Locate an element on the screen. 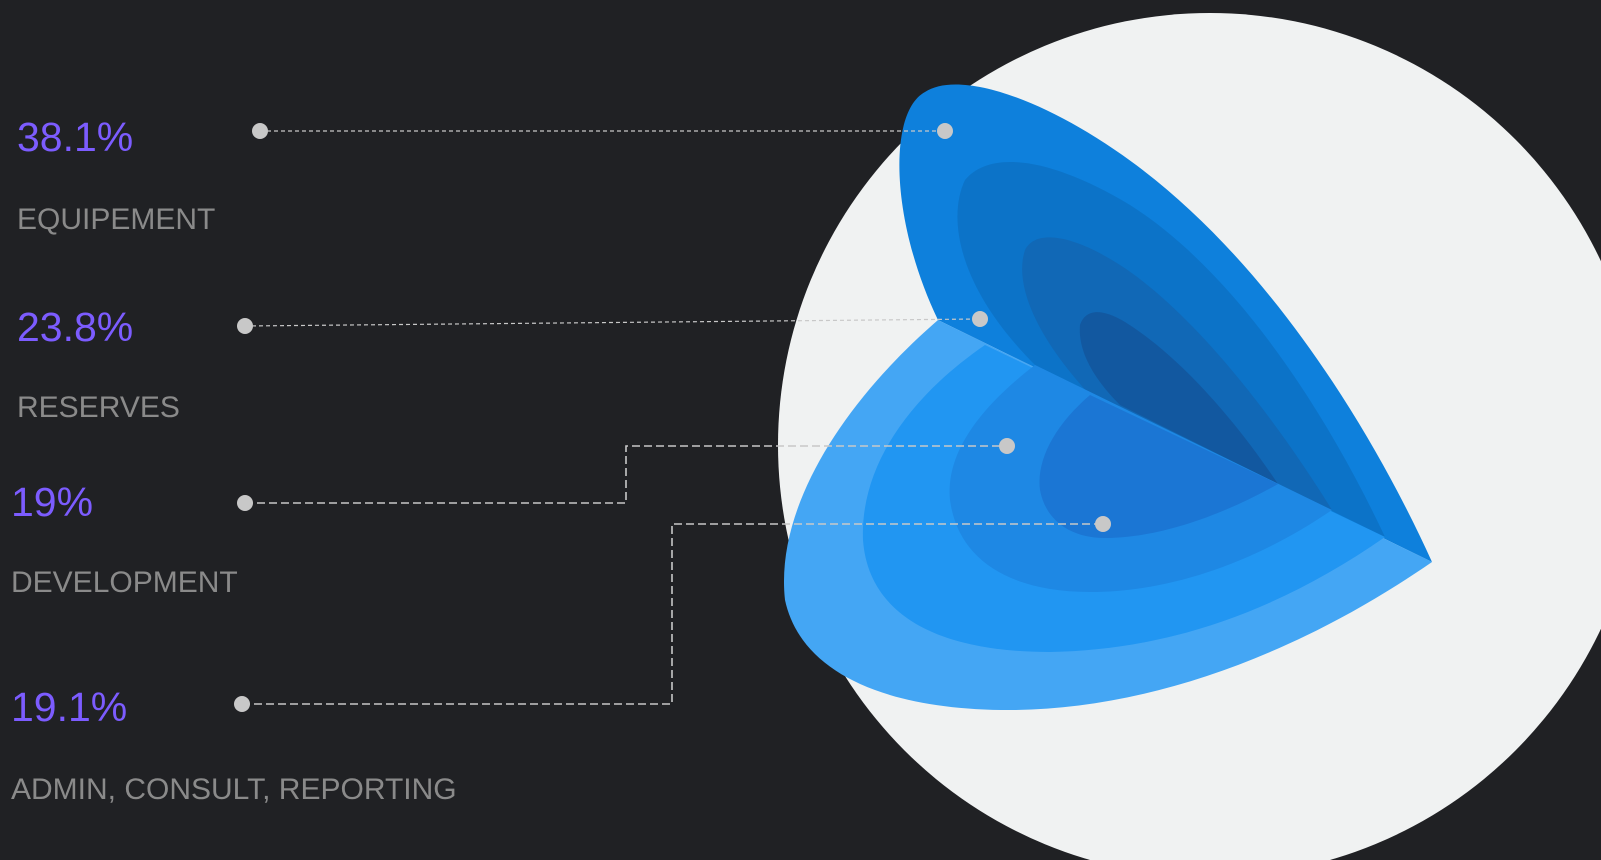 This screenshot has height=860, width=1601. value-label: 19% is located at coordinates (52, 502).